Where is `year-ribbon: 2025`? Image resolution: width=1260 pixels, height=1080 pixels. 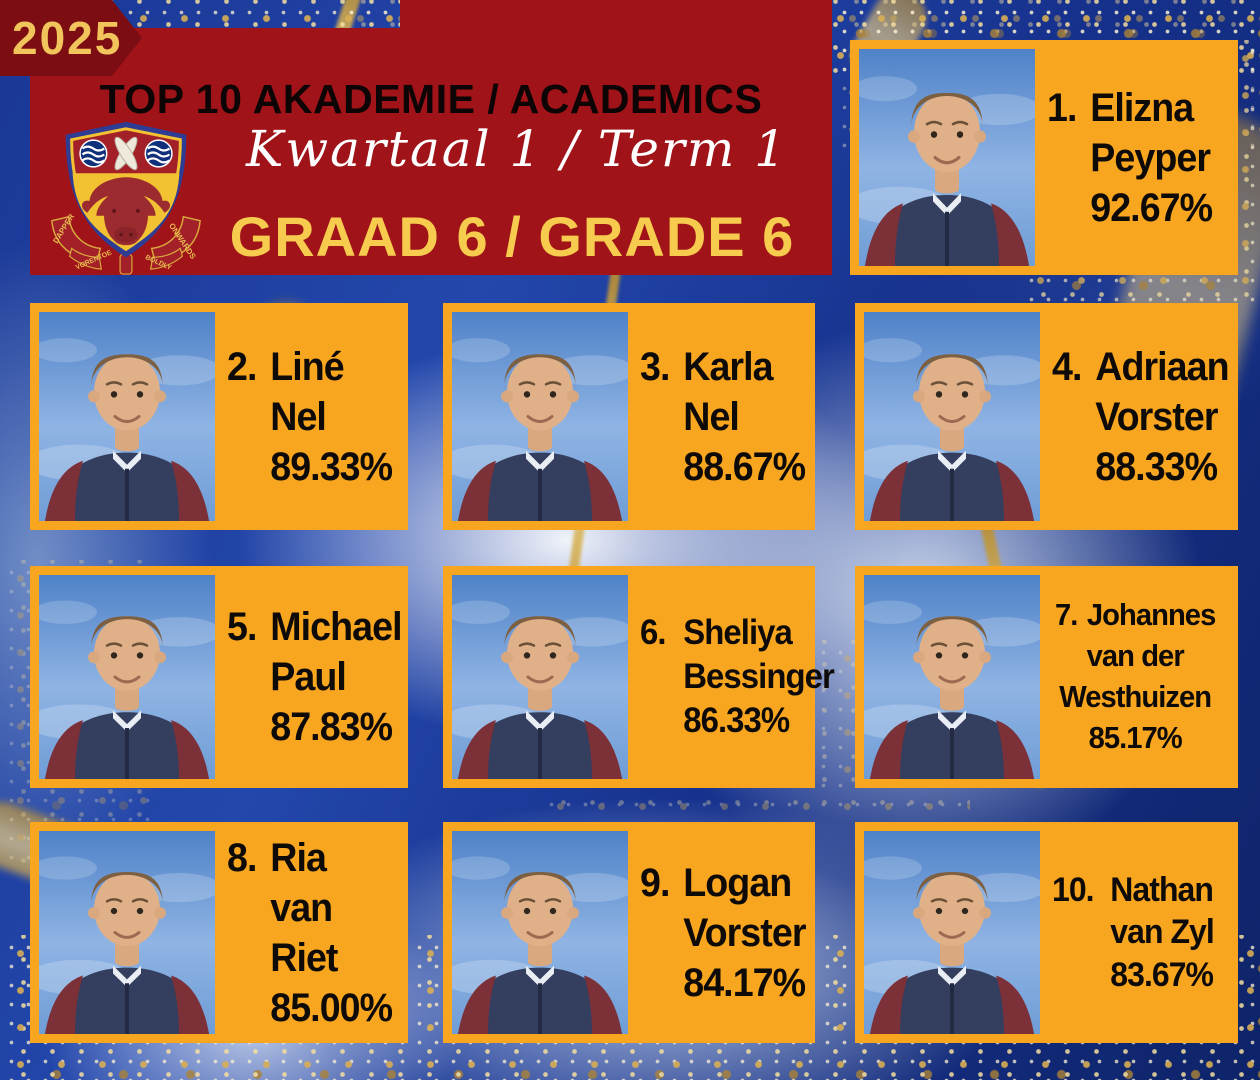
year-ribbon: 2025 is located at coordinates (71, 38).